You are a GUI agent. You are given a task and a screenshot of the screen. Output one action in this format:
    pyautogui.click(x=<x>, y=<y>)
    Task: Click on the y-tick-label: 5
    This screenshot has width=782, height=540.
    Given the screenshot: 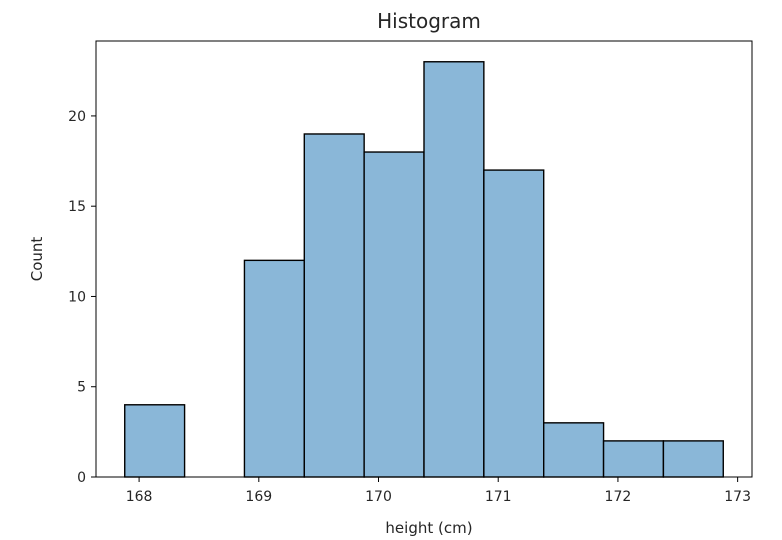 What is the action you would take?
    pyautogui.click(x=81, y=388)
    